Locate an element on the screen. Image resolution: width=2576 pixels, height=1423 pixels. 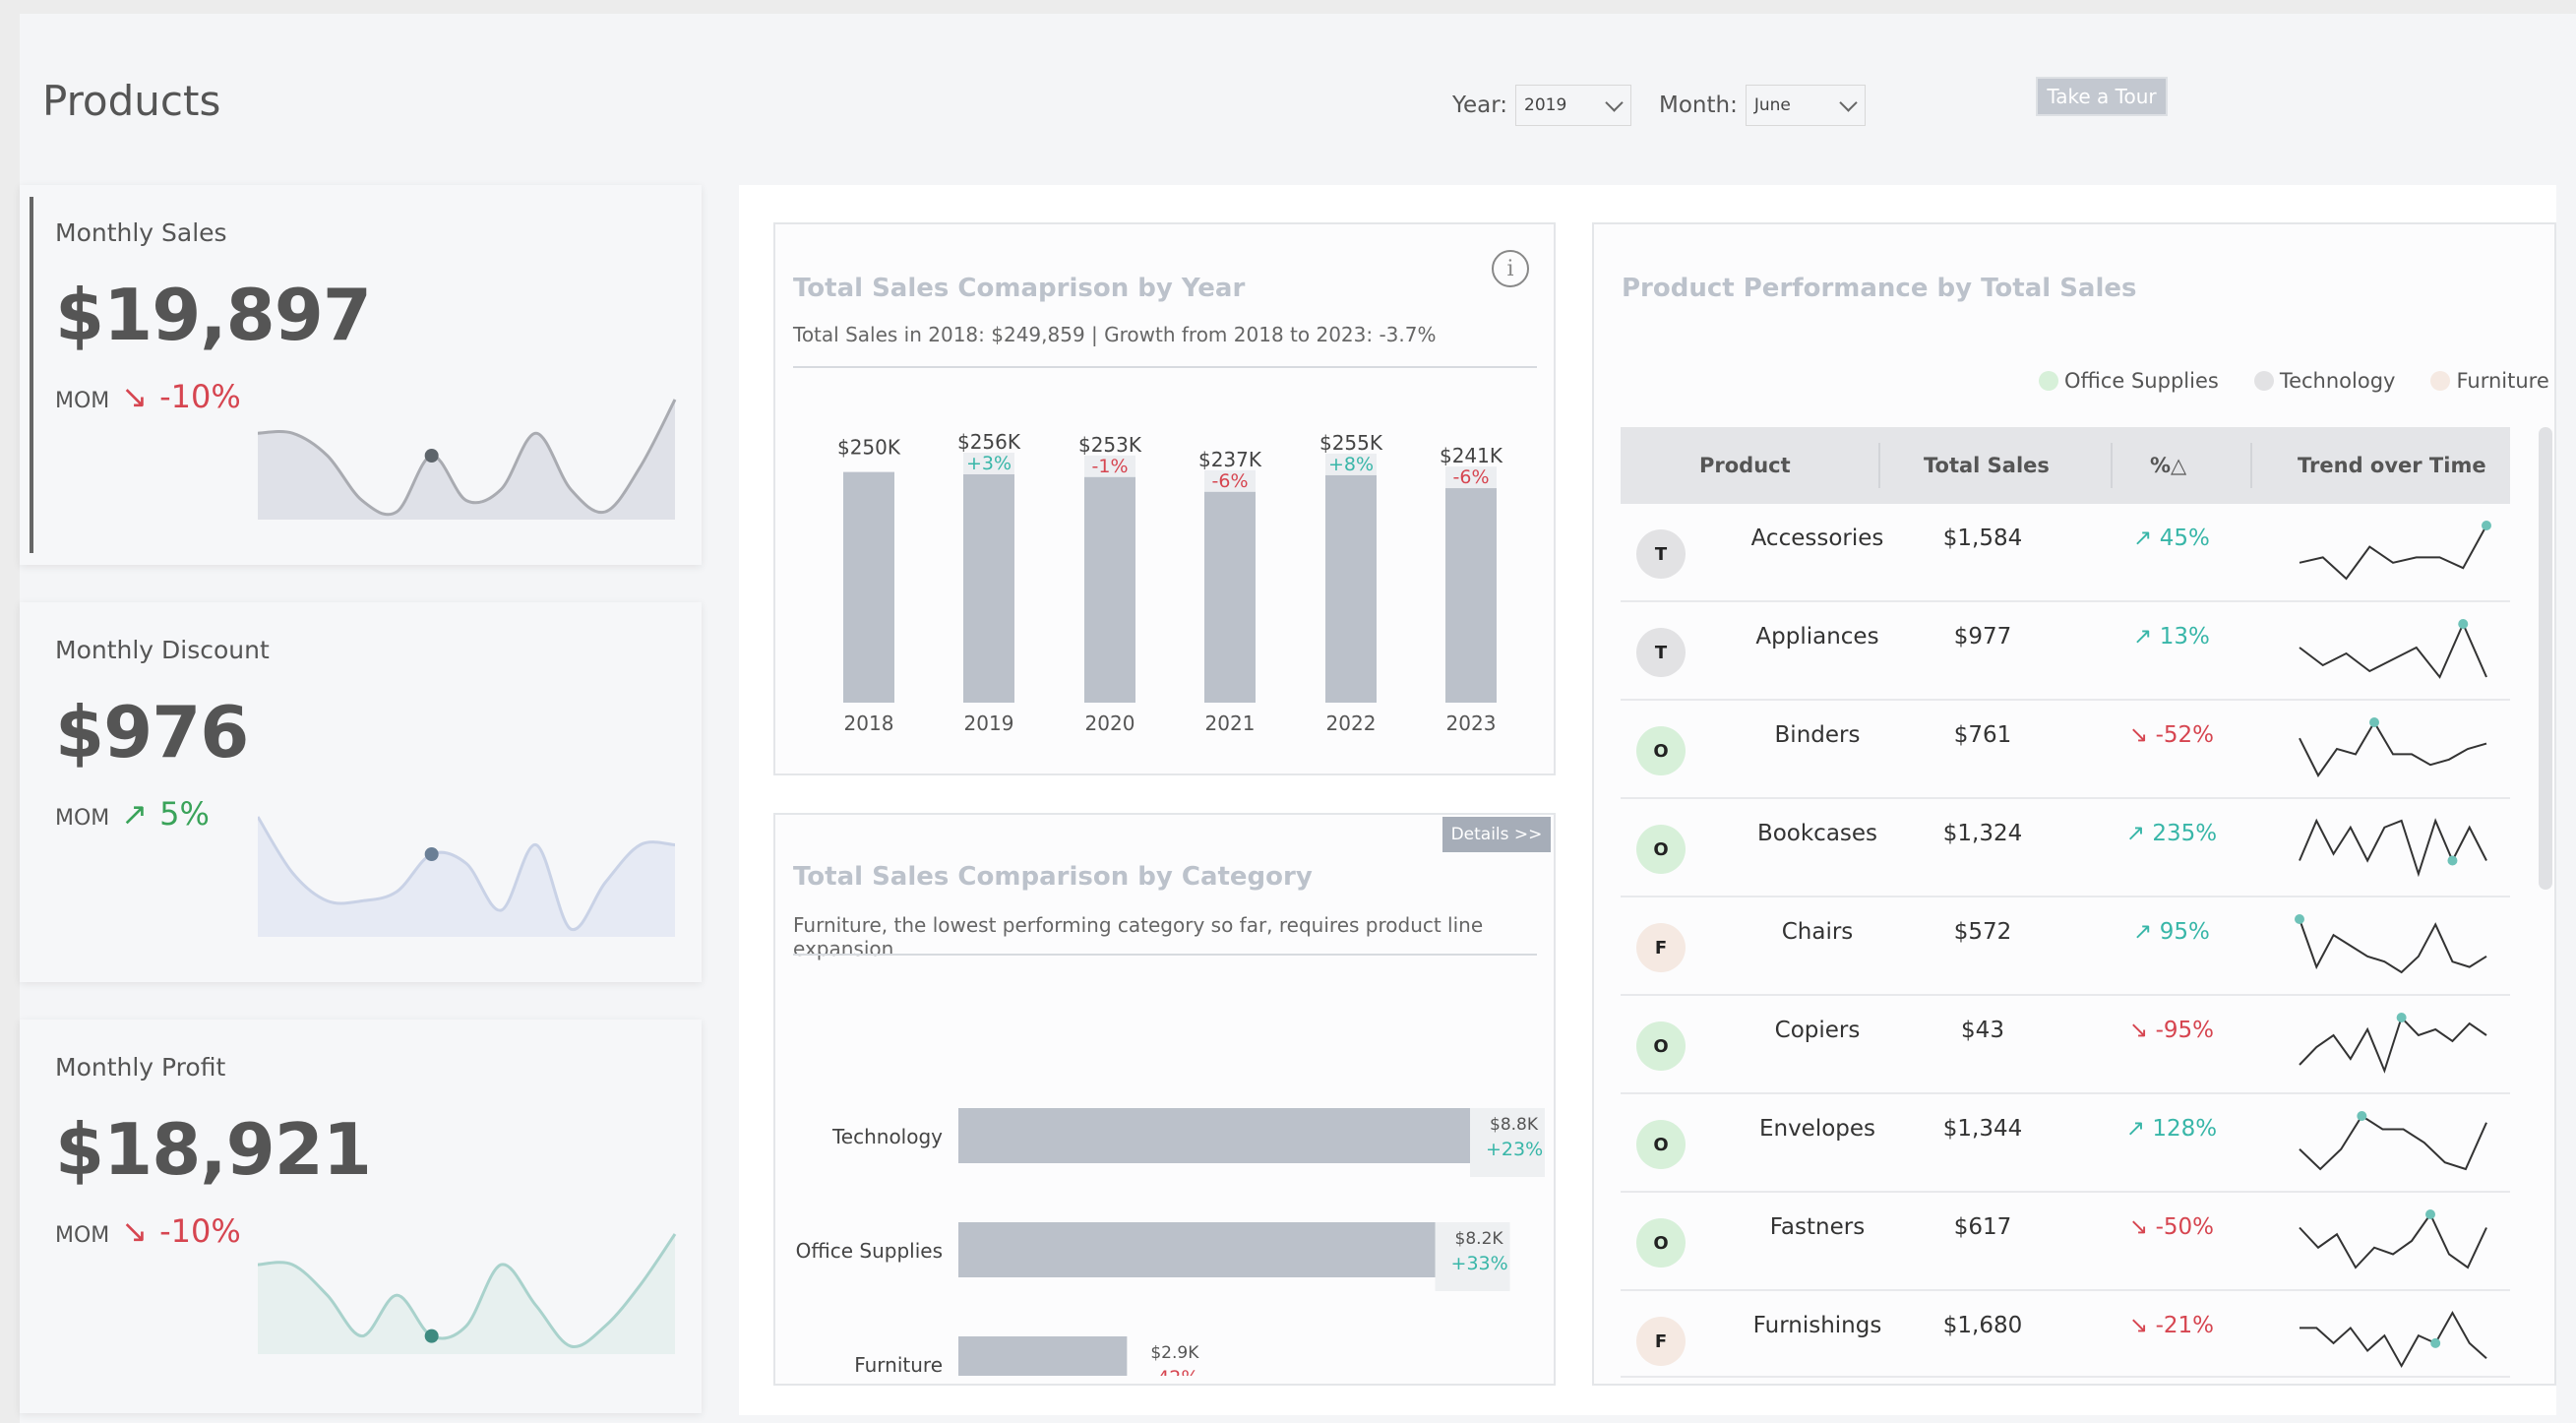
table-row: O Bookcases $1,324 ↗ 235% is located at coordinates (2065, 848).